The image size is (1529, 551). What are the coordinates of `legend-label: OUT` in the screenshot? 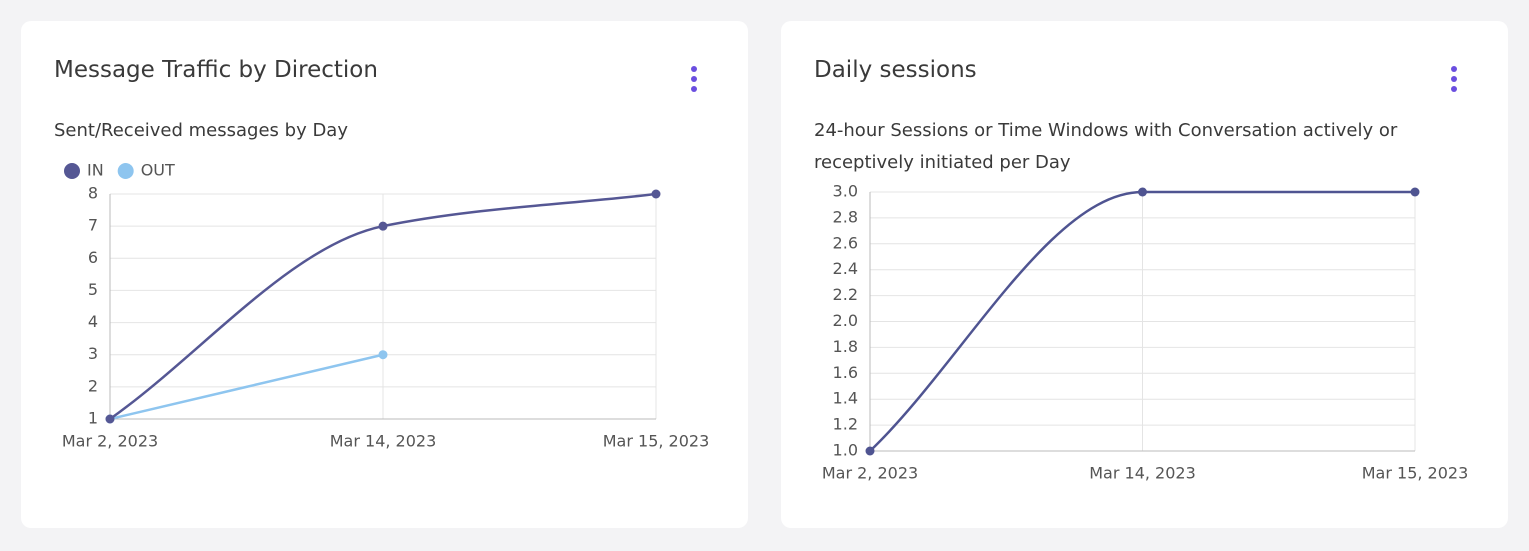 It's located at (158, 170).